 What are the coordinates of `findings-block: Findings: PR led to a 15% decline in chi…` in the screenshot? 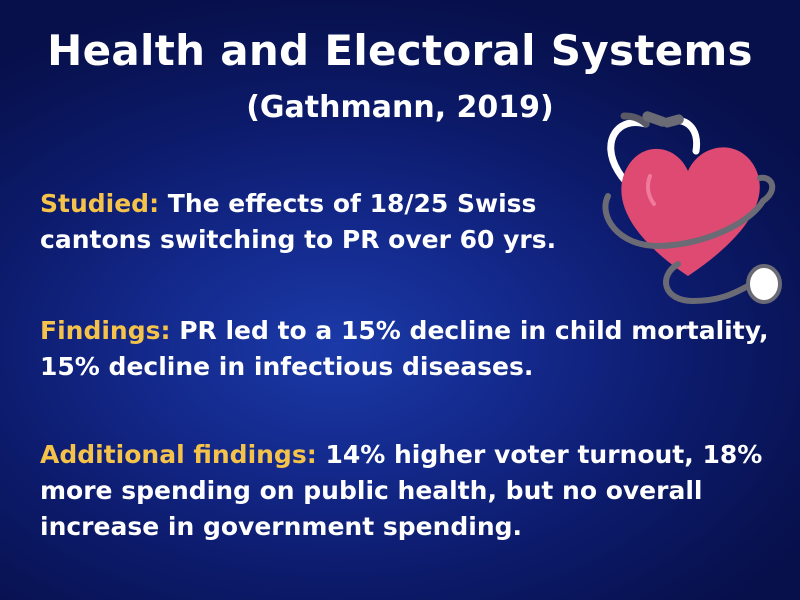 It's located at (410, 349).